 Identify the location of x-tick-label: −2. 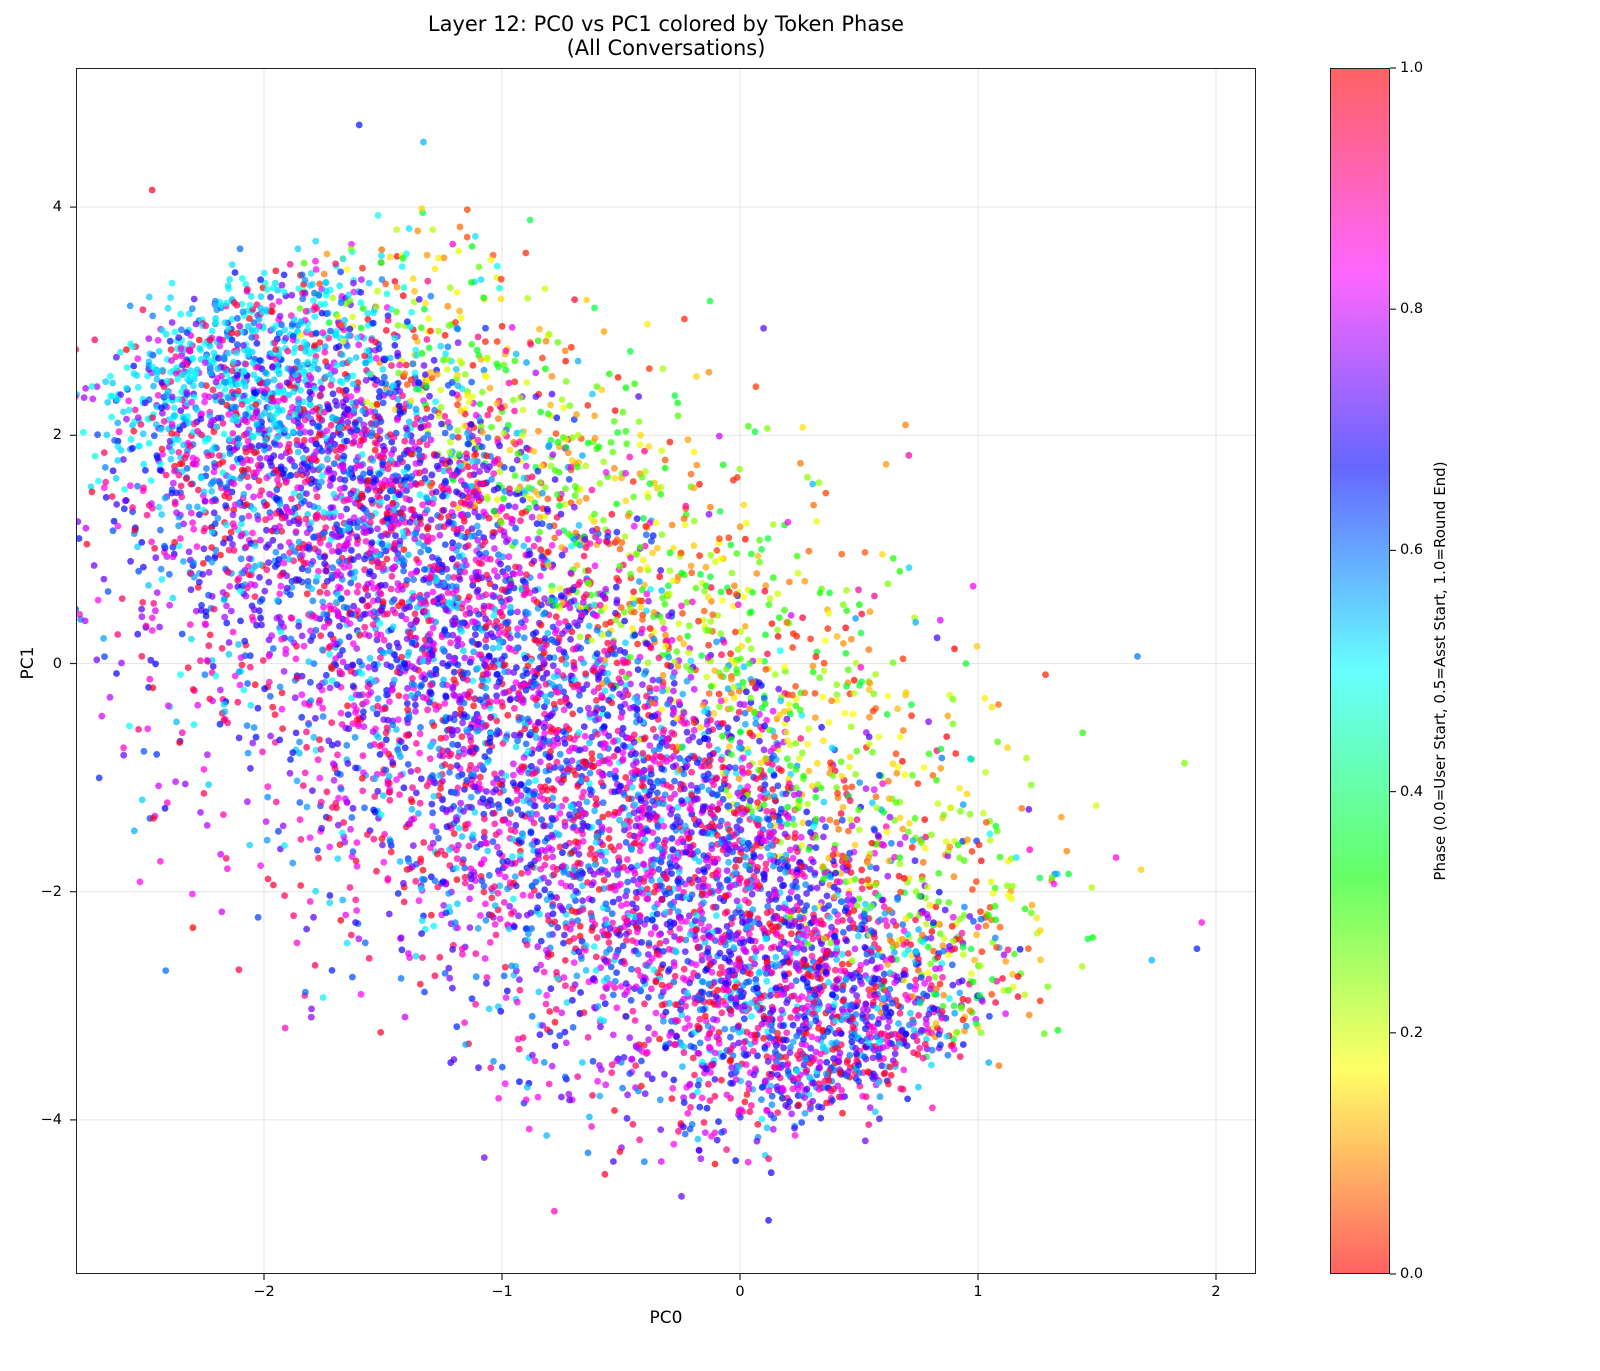
(264, 1292).